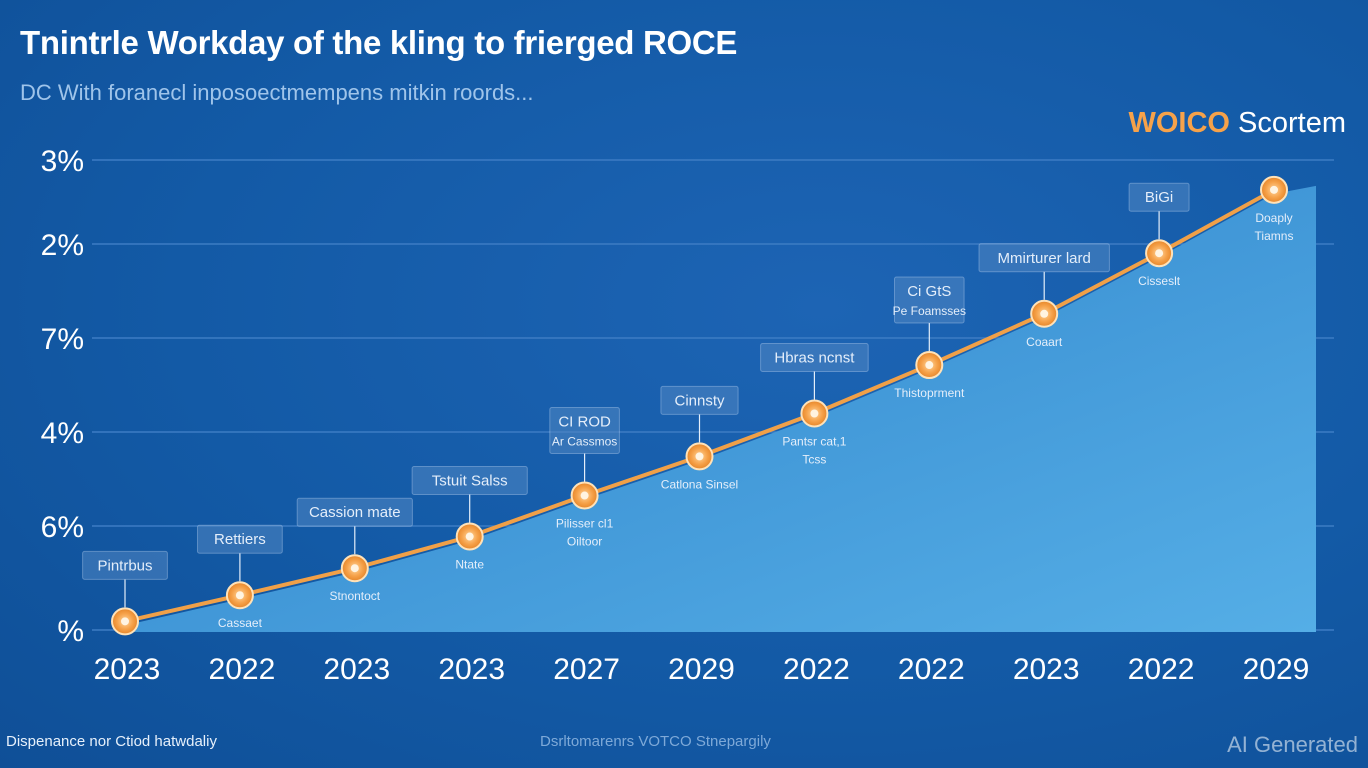  Describe the element at coordinates (62, 527) in the screenshot. I see `y-tick-label: 6%` at that location.